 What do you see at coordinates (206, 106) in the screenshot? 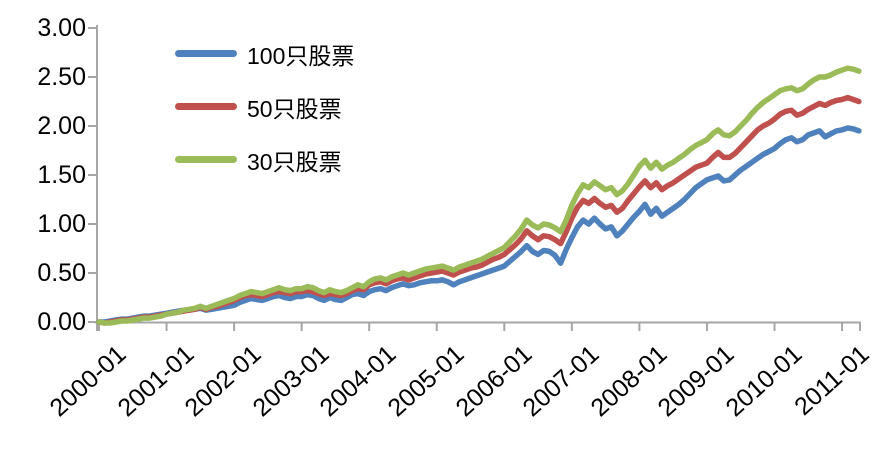
I see `legend-swatch-red` at bounding box center [206, 106].